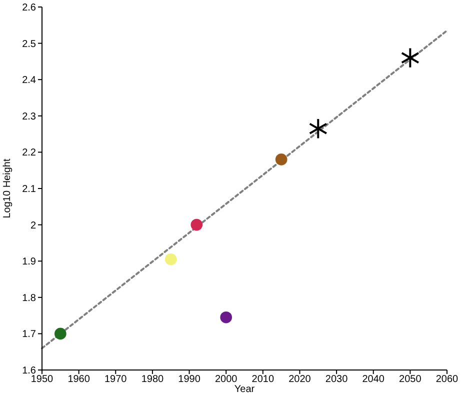 The width and height of the screenshot is (476, 393). Describe the element at coordinates (33, 226) in the screenshot. I see `y-tick-label: 2` at that location.